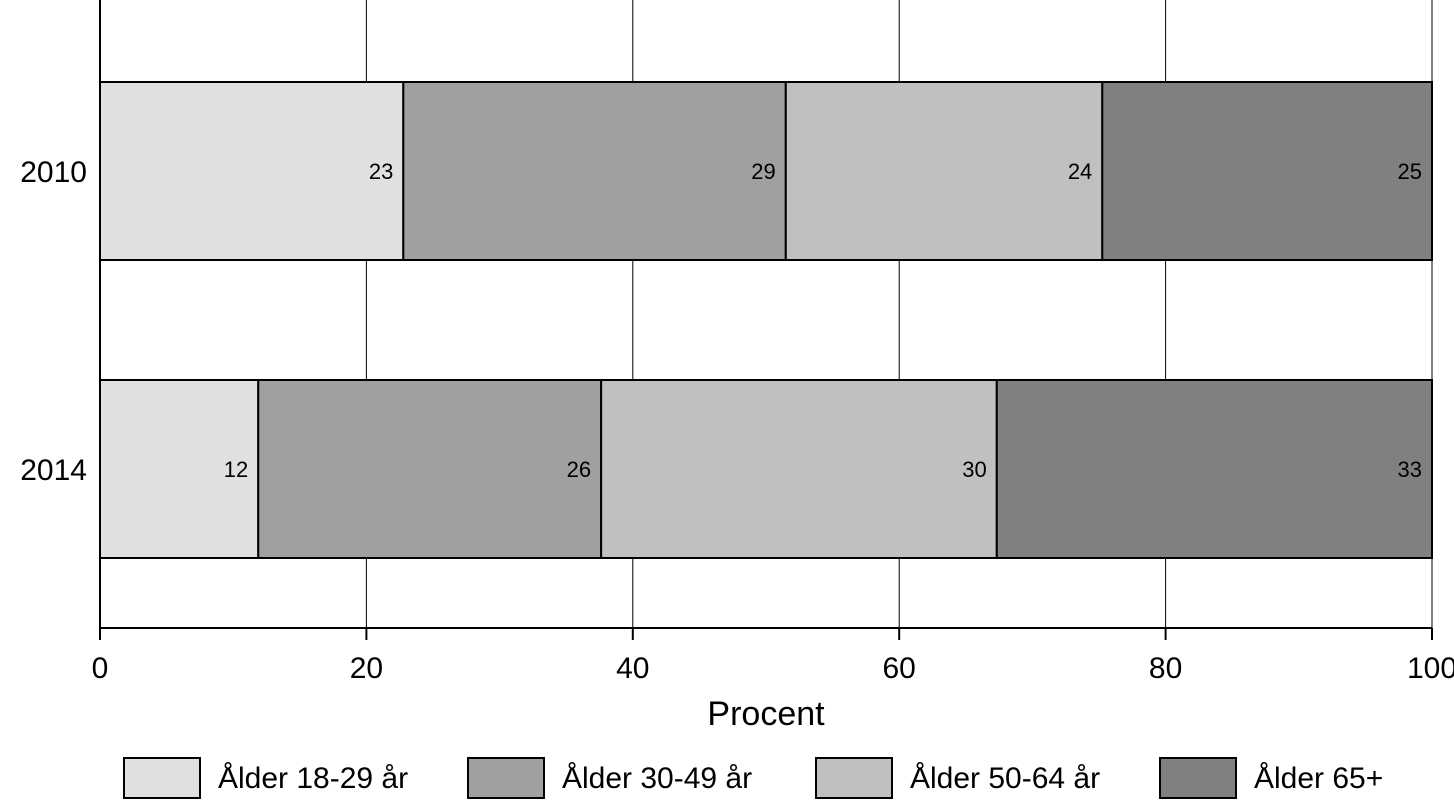 This screenshot has height=809, width=1454. Describe the element at coordinates (1318, 778) in the screenshot. I see `legend-label: Ålder 65+` at that location.